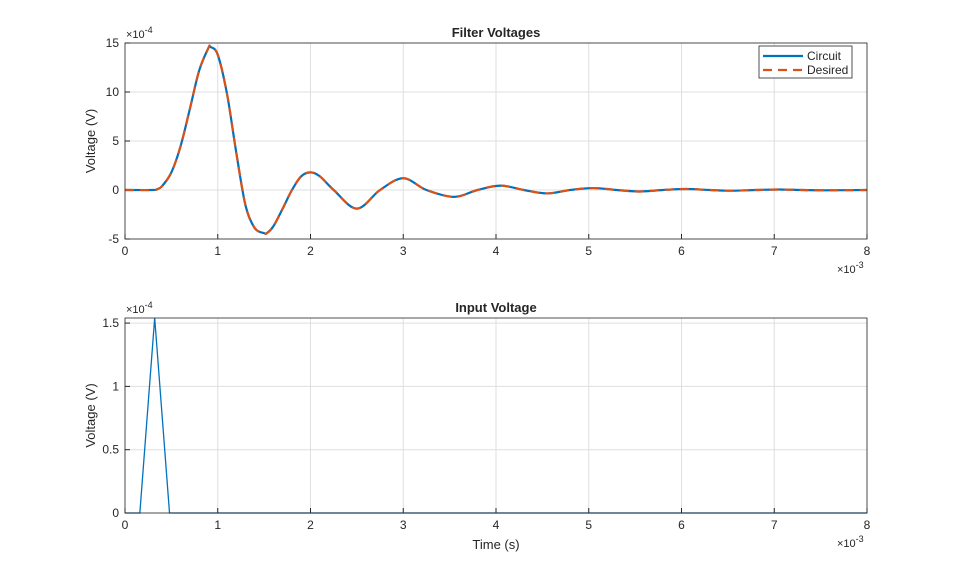 This screenshot has width=959, height=582. I want to click on y-tick-label: 5, so click(115, 141).